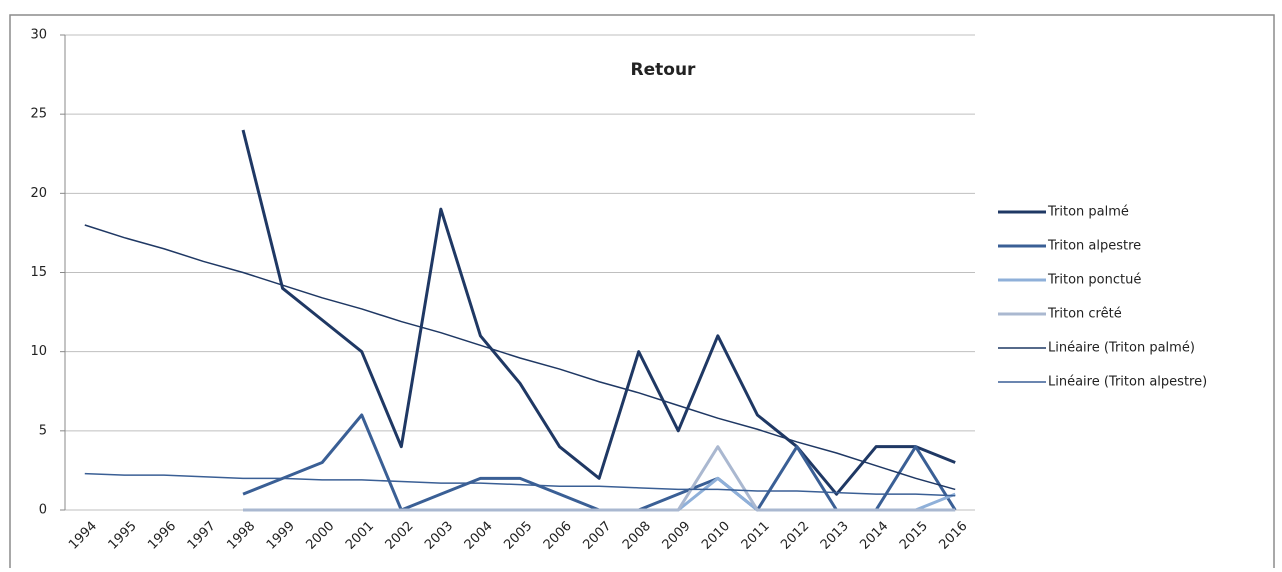  What do you see at coordinates (479, 536) in the screenshot?
I see `x-tick-label: 2004` at bounding box center [479, 536].